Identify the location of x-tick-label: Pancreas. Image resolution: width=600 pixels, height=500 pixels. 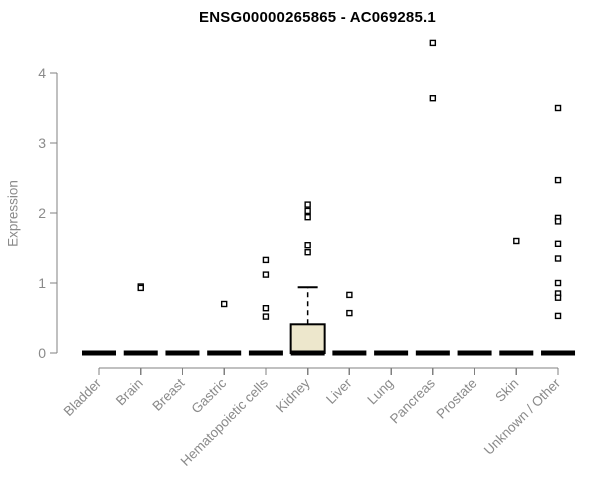
(412, 400).